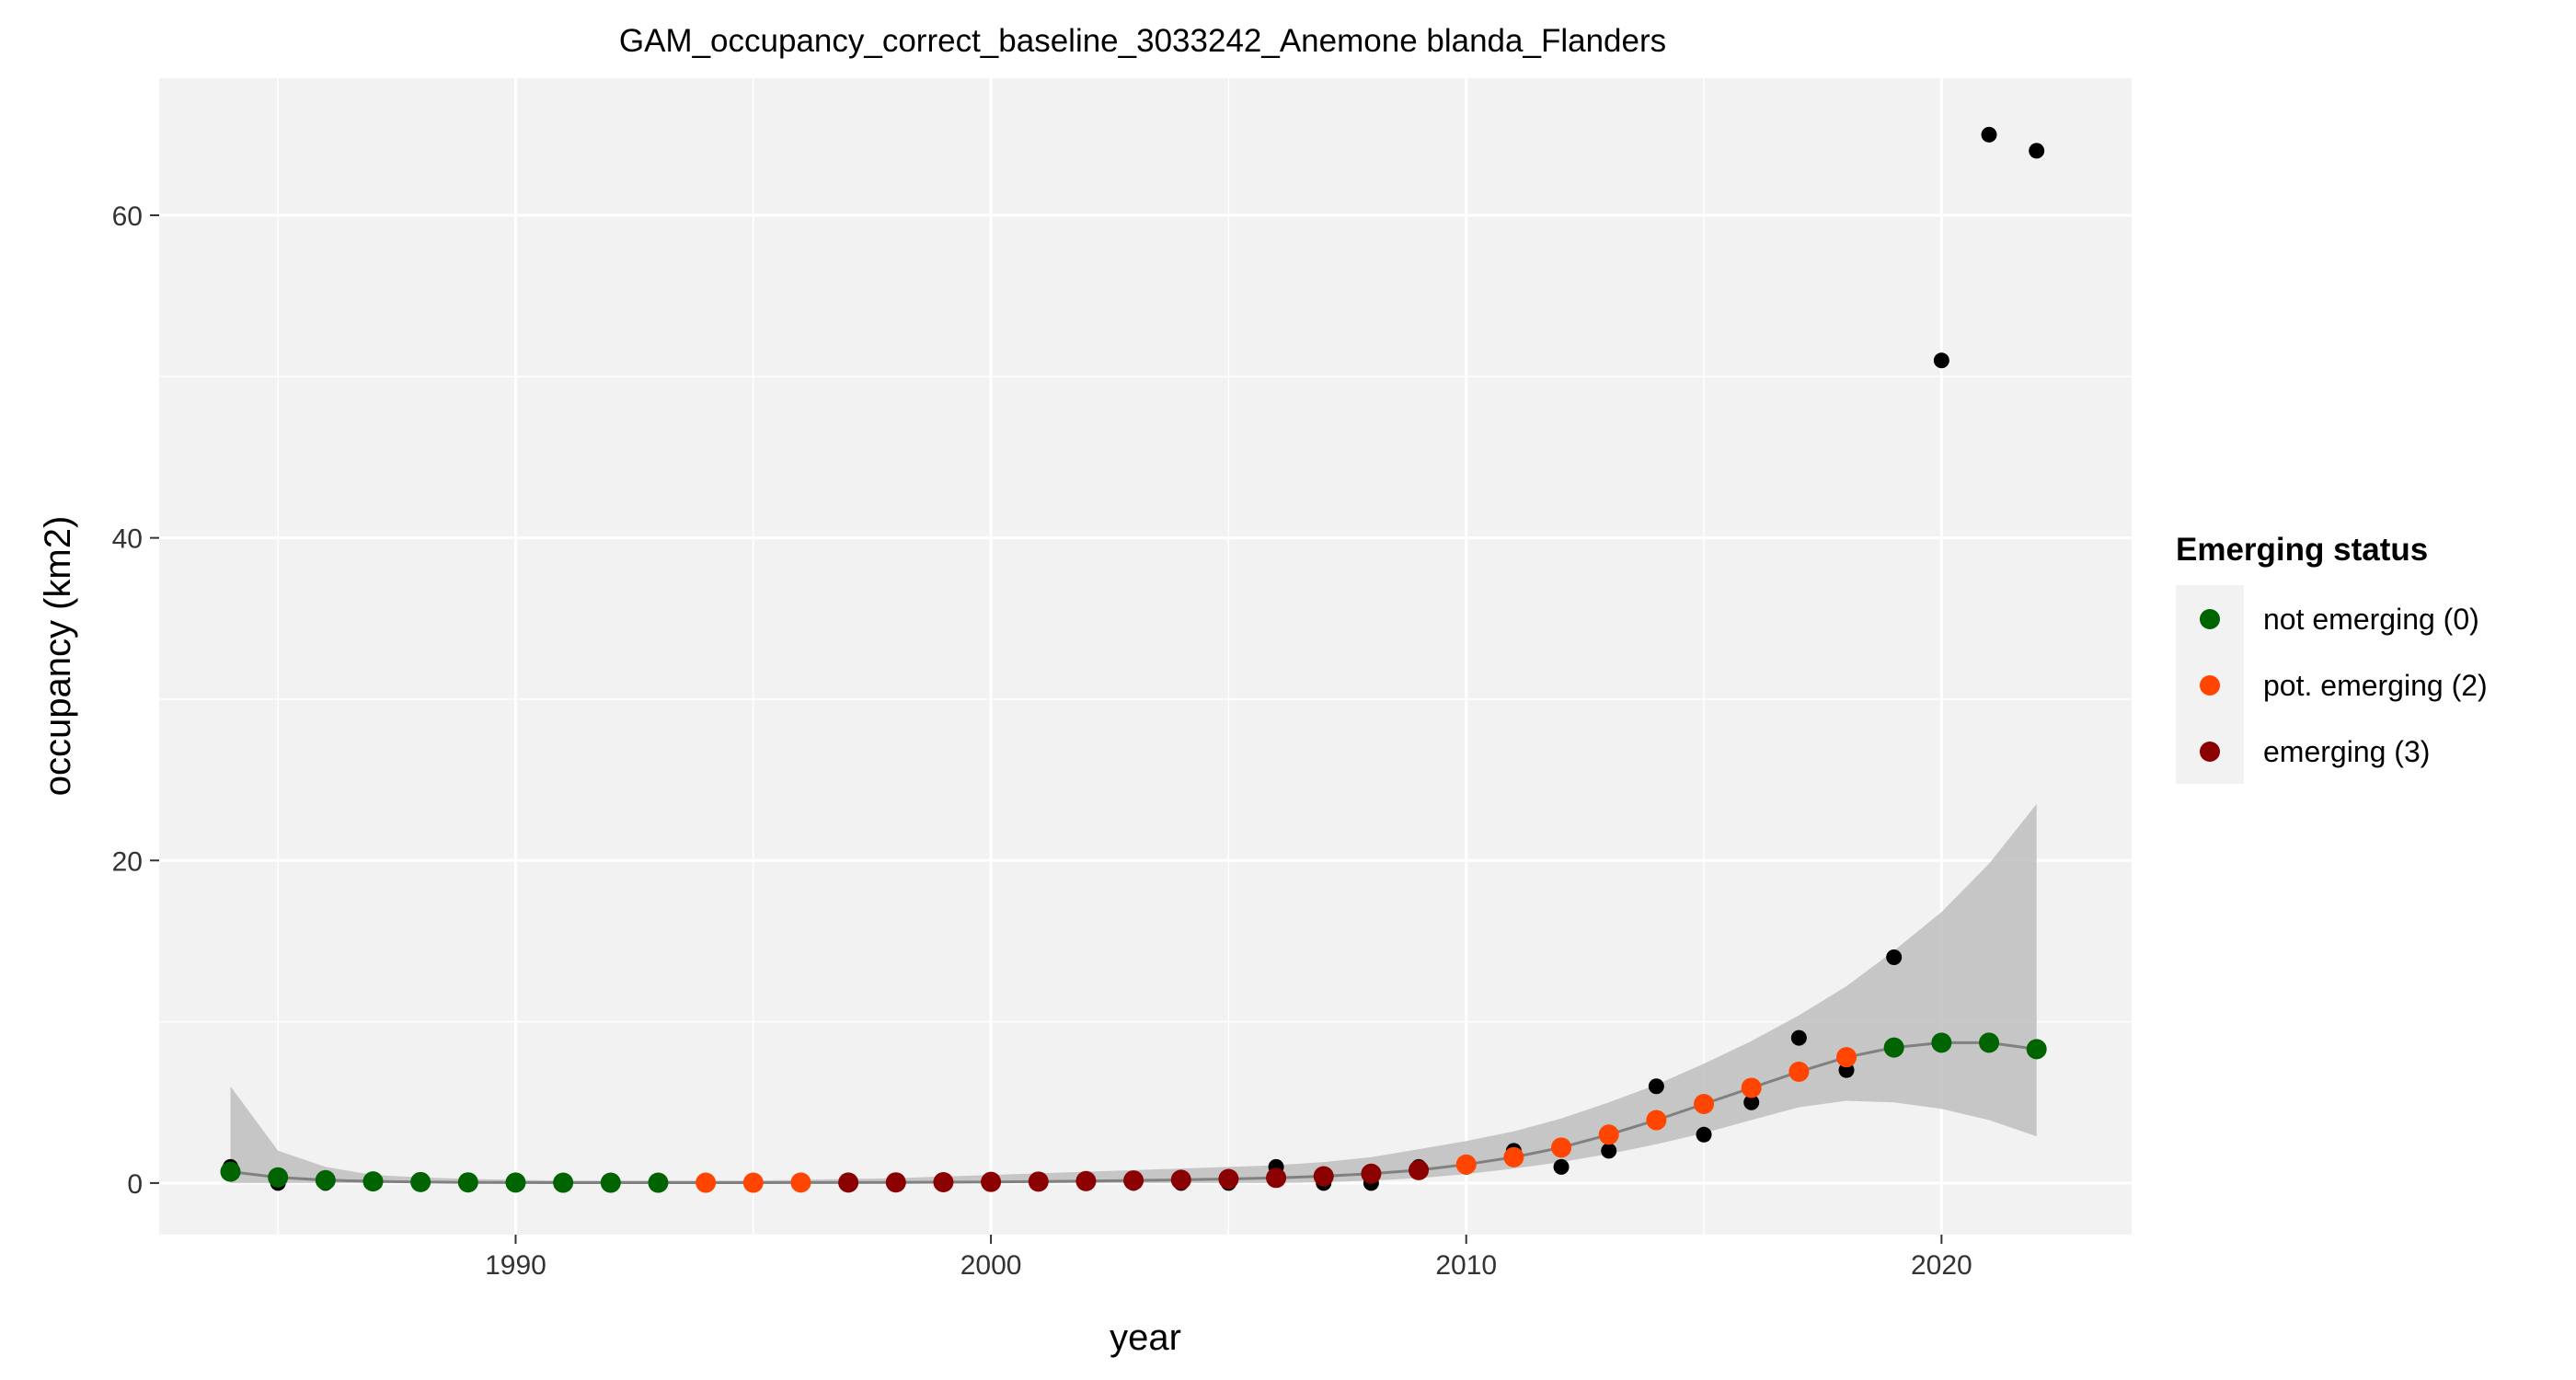  Describe the element at coordinates (127, 539) in the screenshot. I see `y-tick-label: 40` at that location.